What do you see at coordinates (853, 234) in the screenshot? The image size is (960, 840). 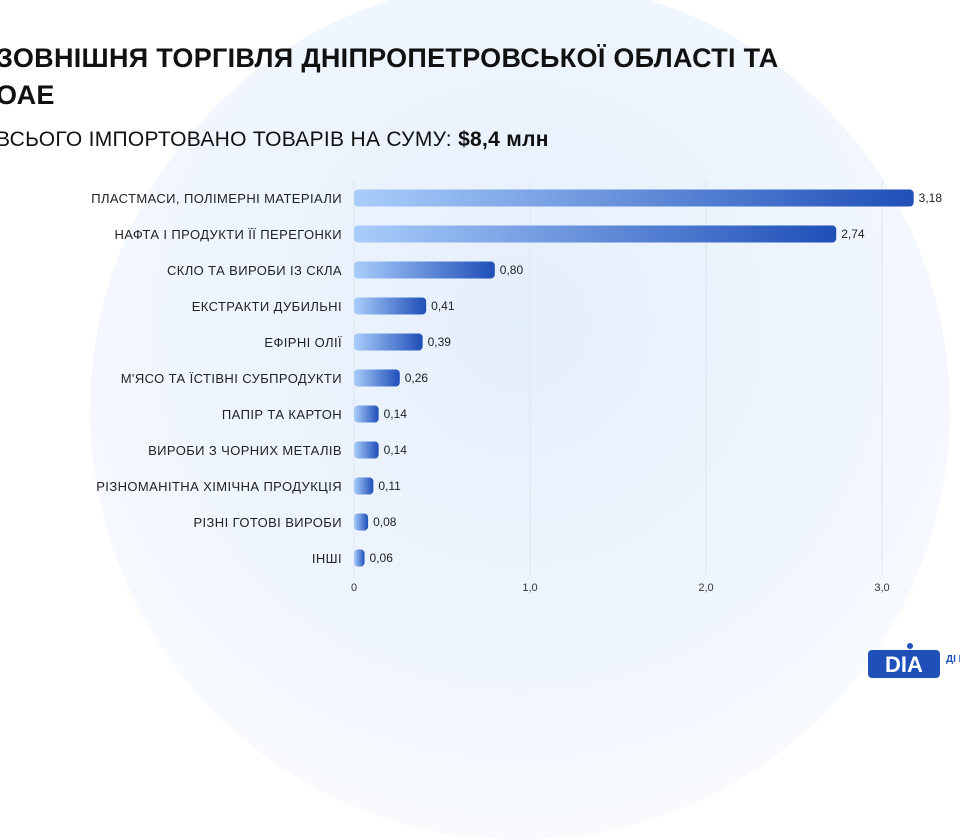 I see `bar-value-label: 2,74` at bounding box center [853, 234].